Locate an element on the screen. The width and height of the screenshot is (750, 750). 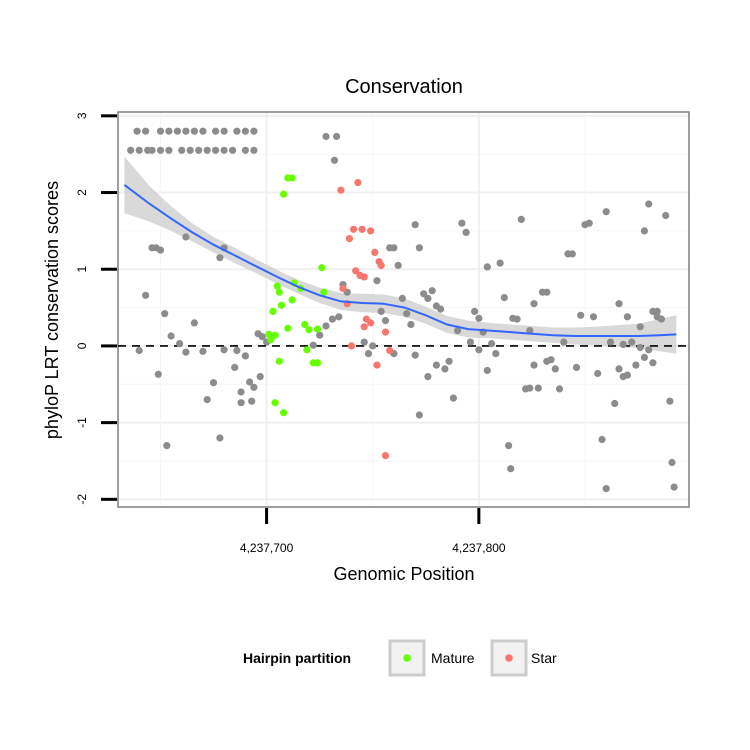
y-axis: -2 -1 0 1 2 3 is located at coordinates (96, 308).